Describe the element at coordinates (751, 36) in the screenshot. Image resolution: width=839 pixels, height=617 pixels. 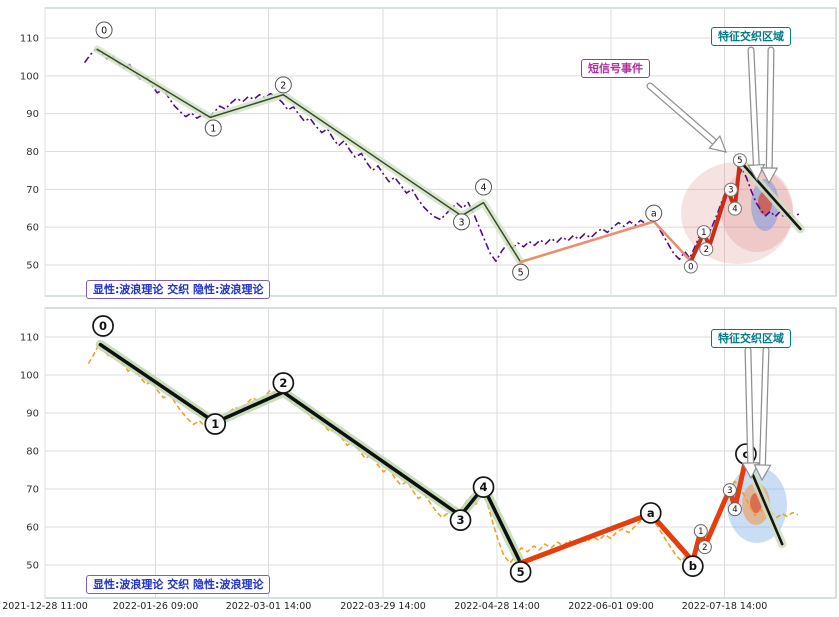
I see `feature-interweave-region-label-top: 特征交织区域` at that location.